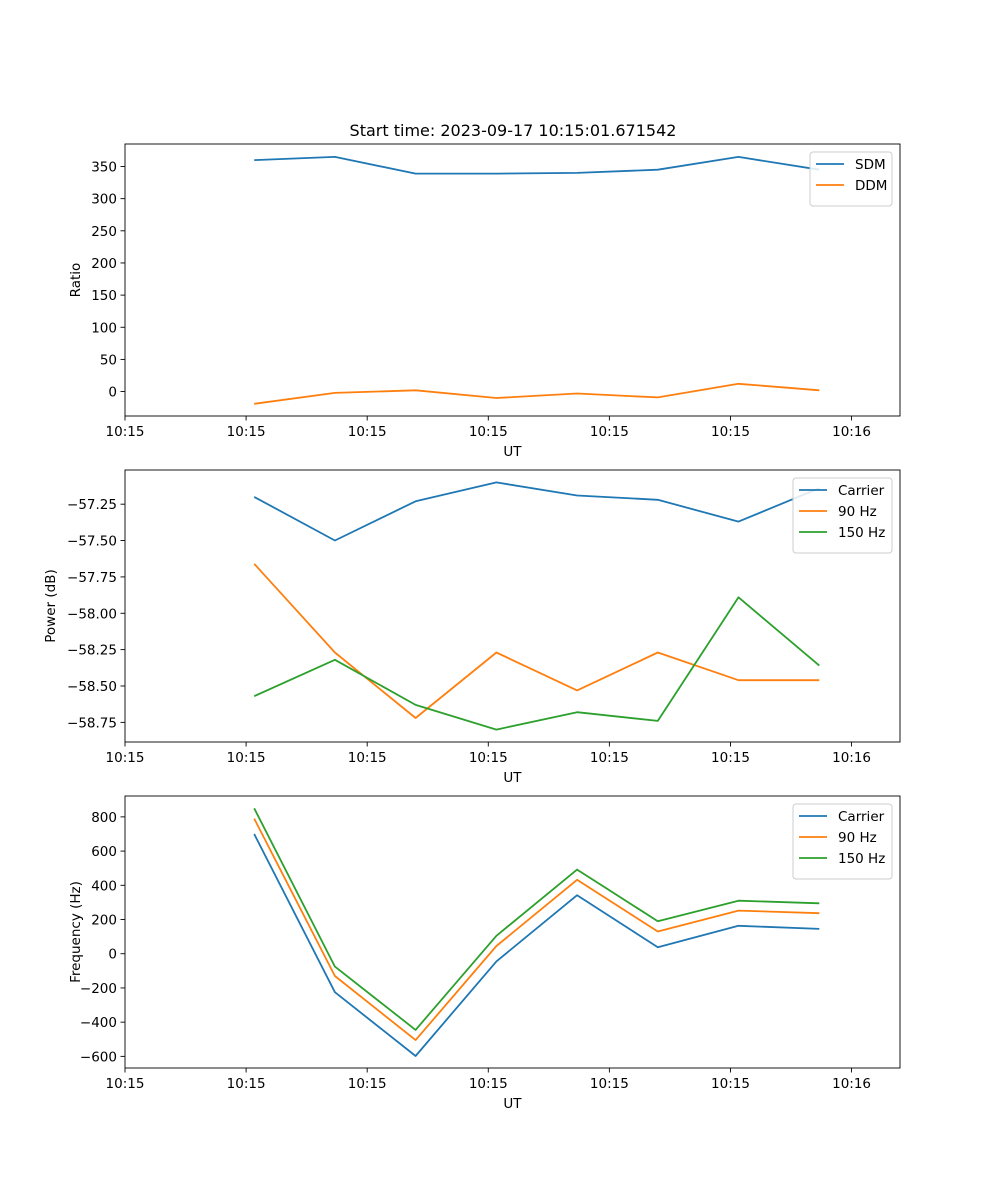 Image resolution: width=1000 pixels, height=1200 pixels. I want to click on y-tick-label: 600, so click(104, 852).